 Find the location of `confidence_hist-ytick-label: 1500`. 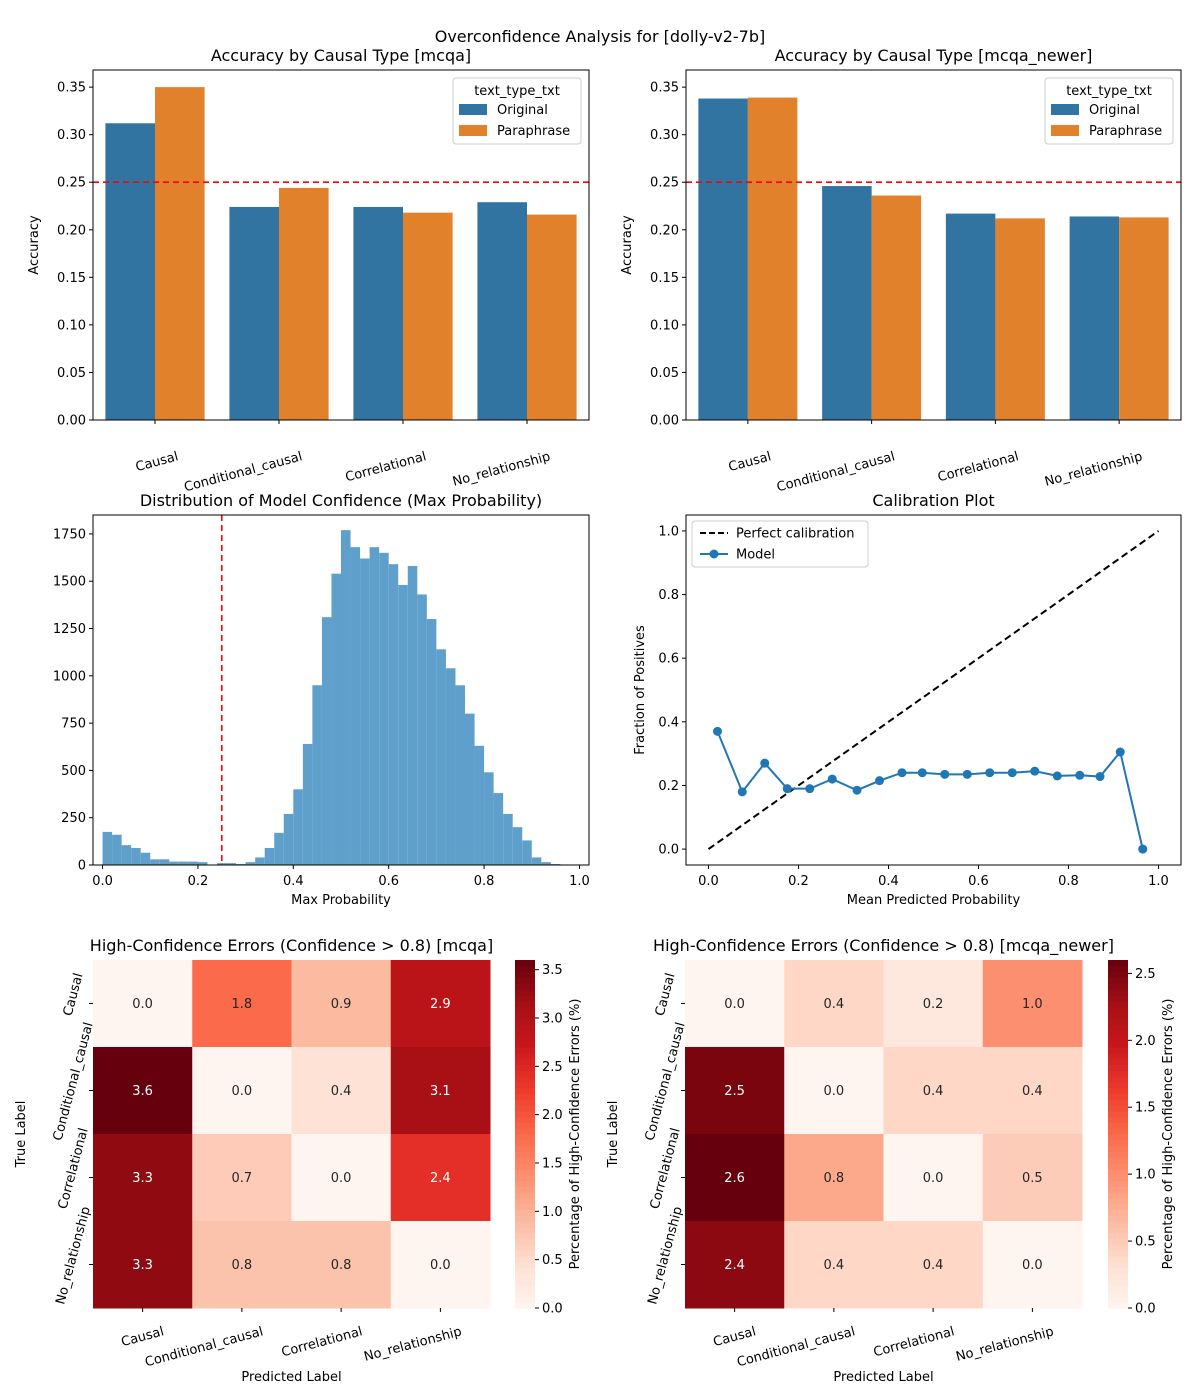

confidence_hist-ytick-label: 1500 is located at coordinates (69, 582).